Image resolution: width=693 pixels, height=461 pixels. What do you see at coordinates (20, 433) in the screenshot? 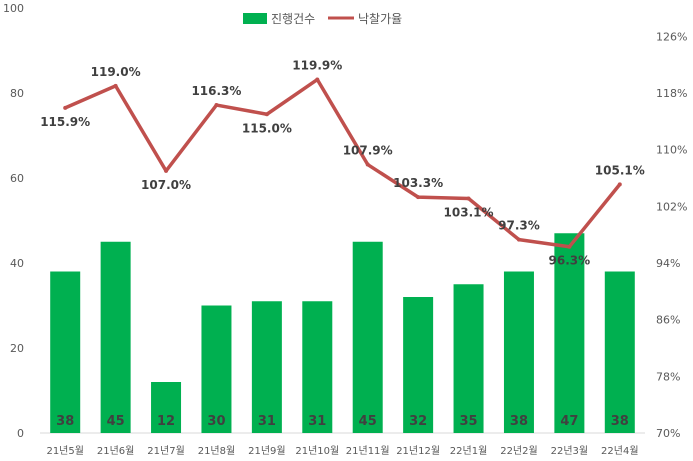
I see `y-left-tick-label: 0` at bounding box center [20, 433].